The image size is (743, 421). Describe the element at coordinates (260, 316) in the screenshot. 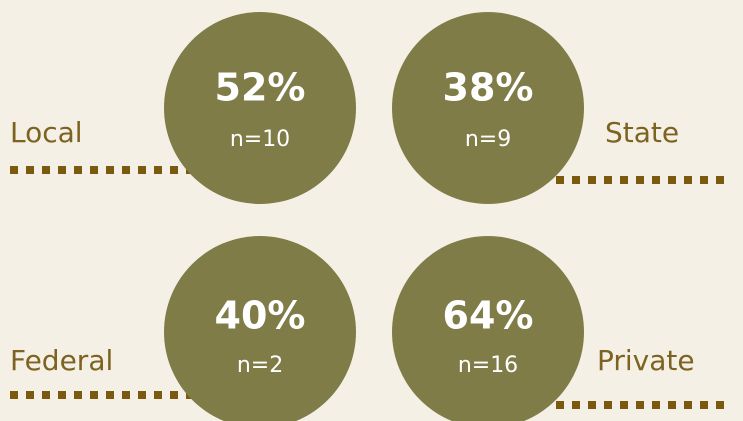

I see `percent: 40%` at that location.